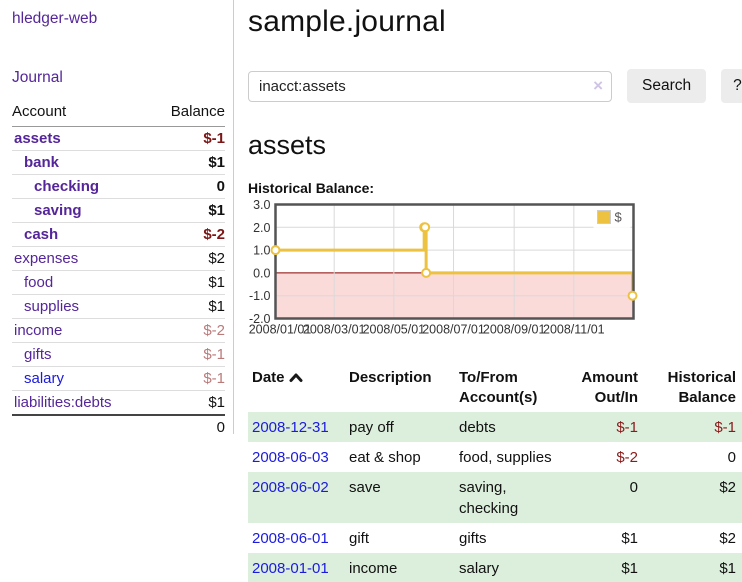  I want to click on account-row: bank $1, so click(118, 162).